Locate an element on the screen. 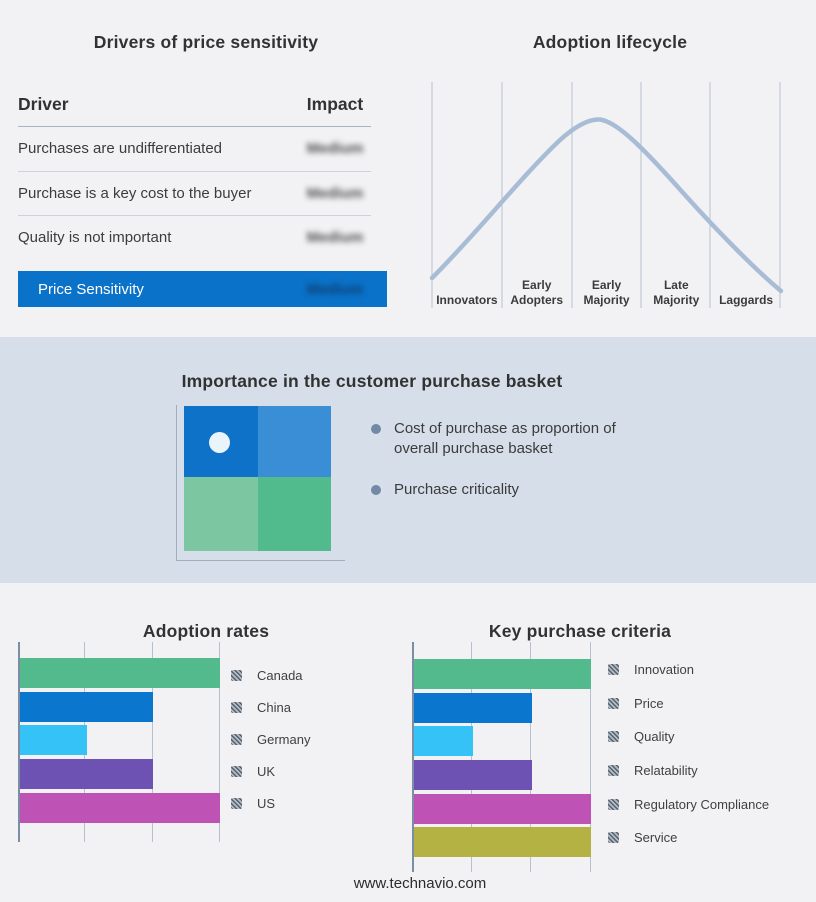  quadrant-cell-bottom-right is located at coordinates (294, 514).